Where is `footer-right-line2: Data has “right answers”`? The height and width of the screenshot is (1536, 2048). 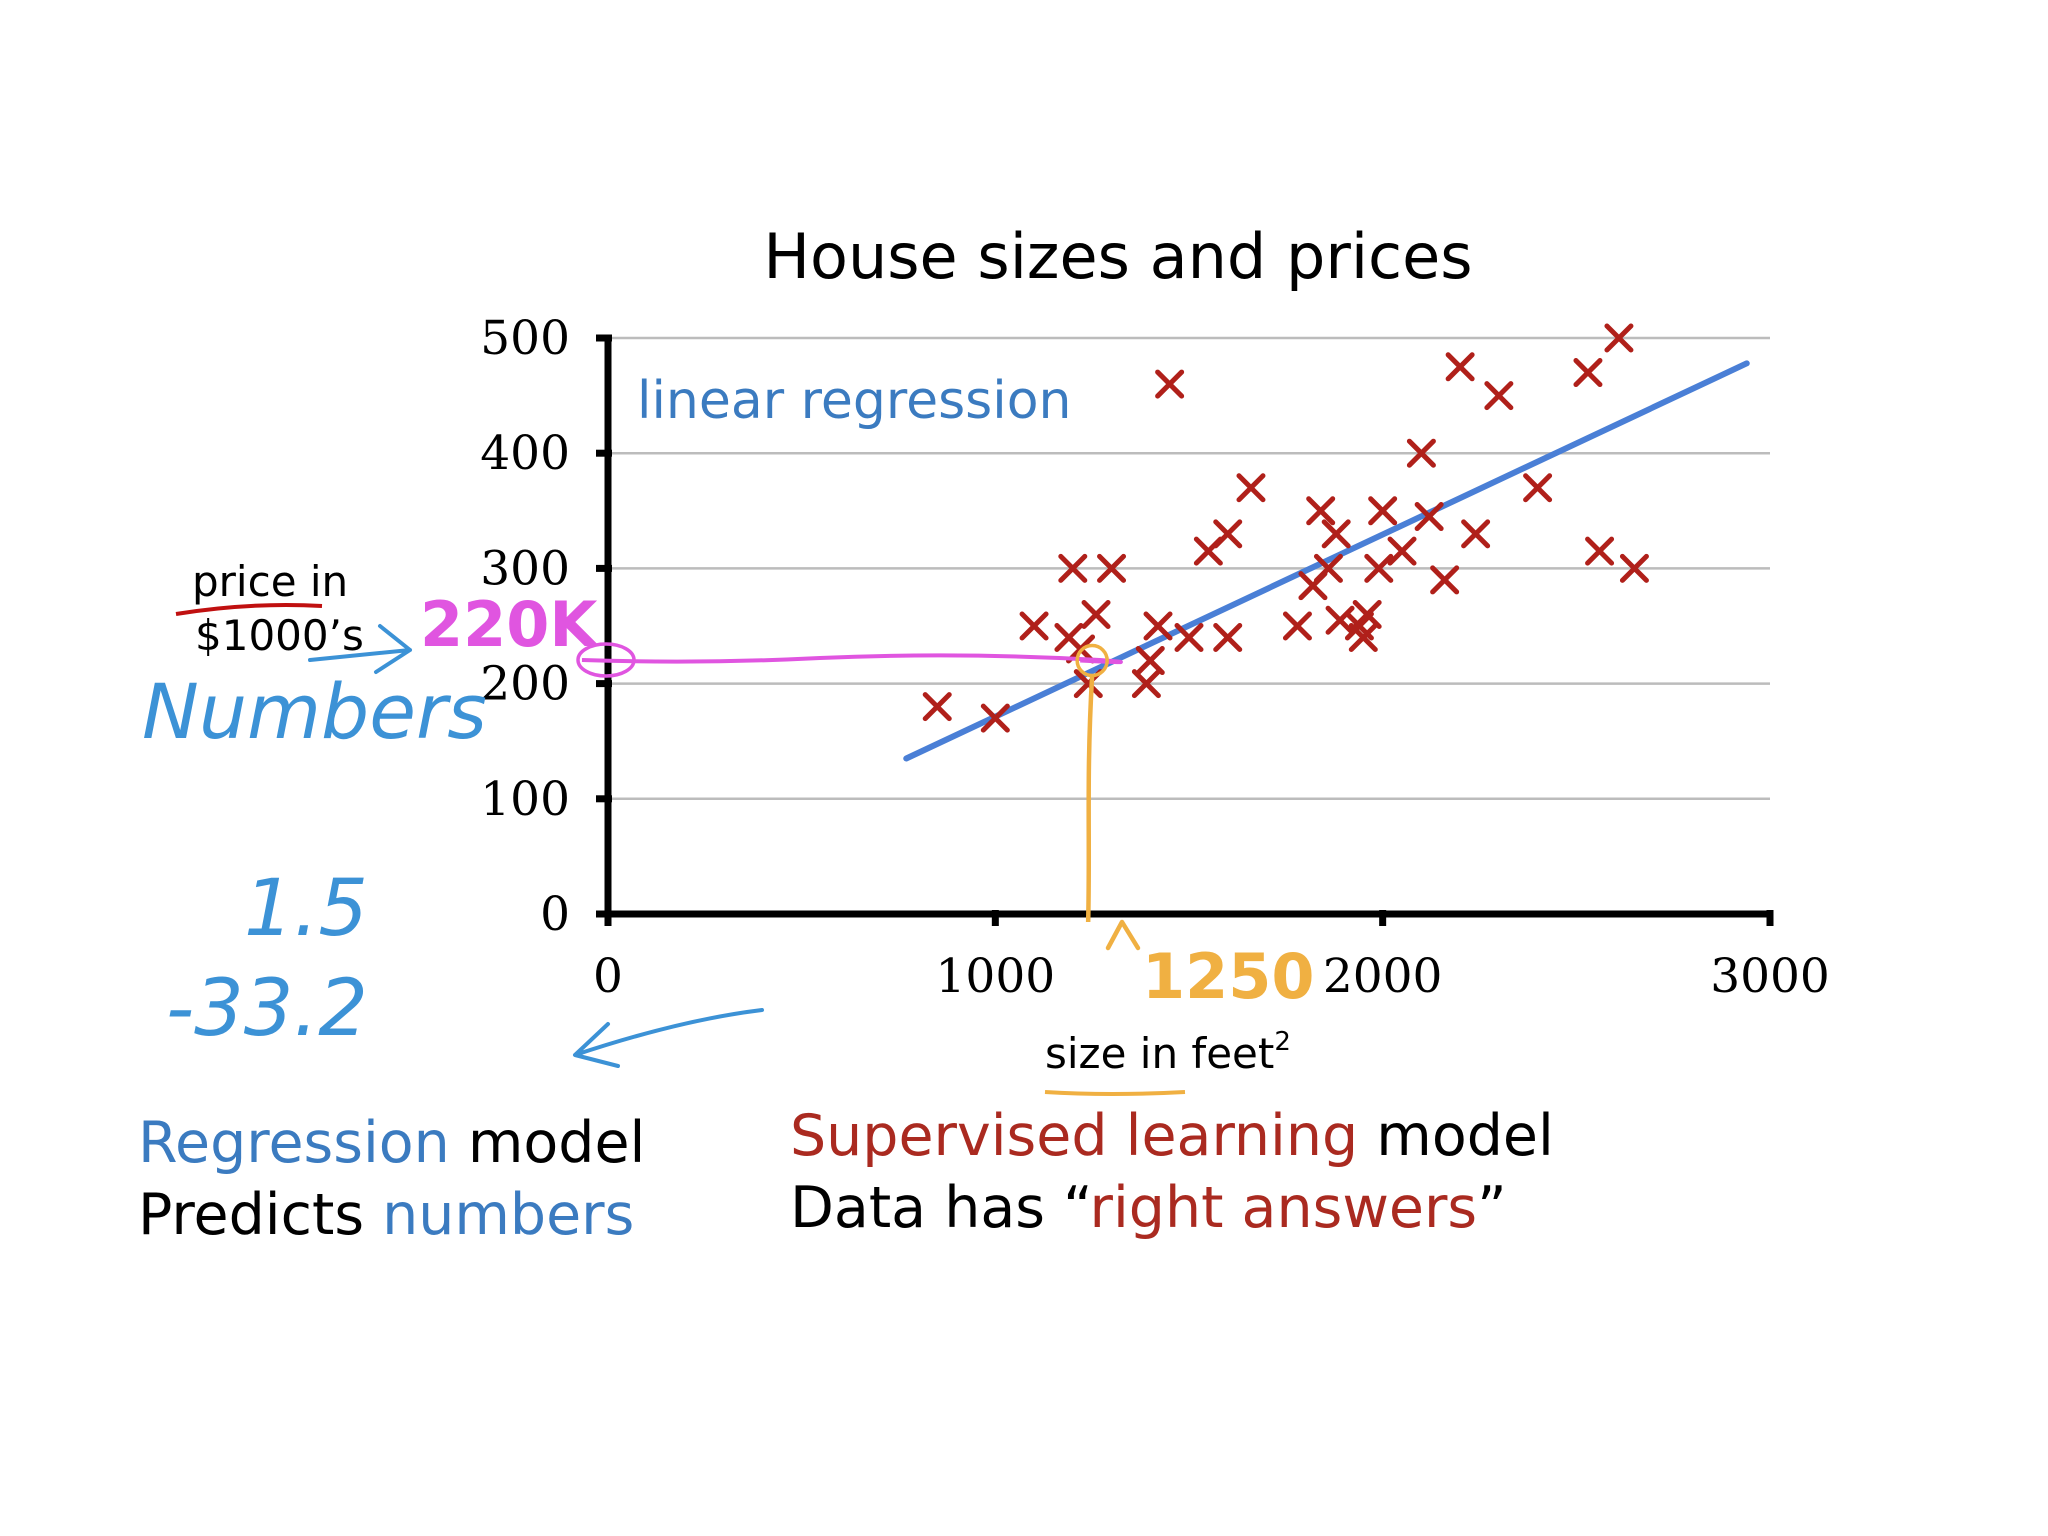 footer-right-line2: Data has “right answers” is located at coordinates (1172, 1208).